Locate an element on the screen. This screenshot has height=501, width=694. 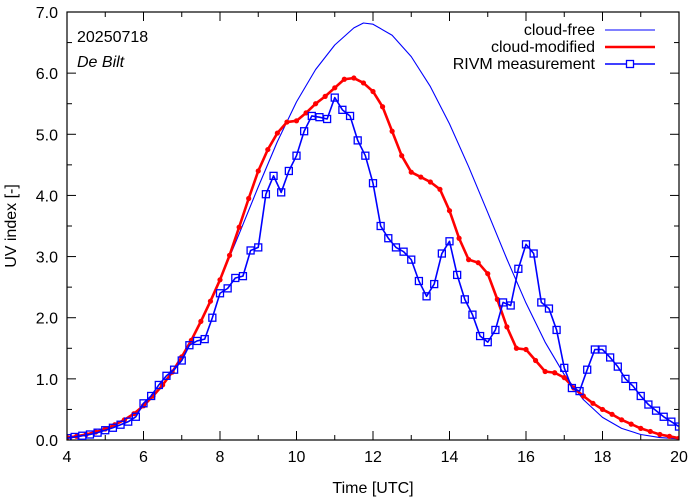
y-tick-label: 2.0 is located at coordinates (47, 319).